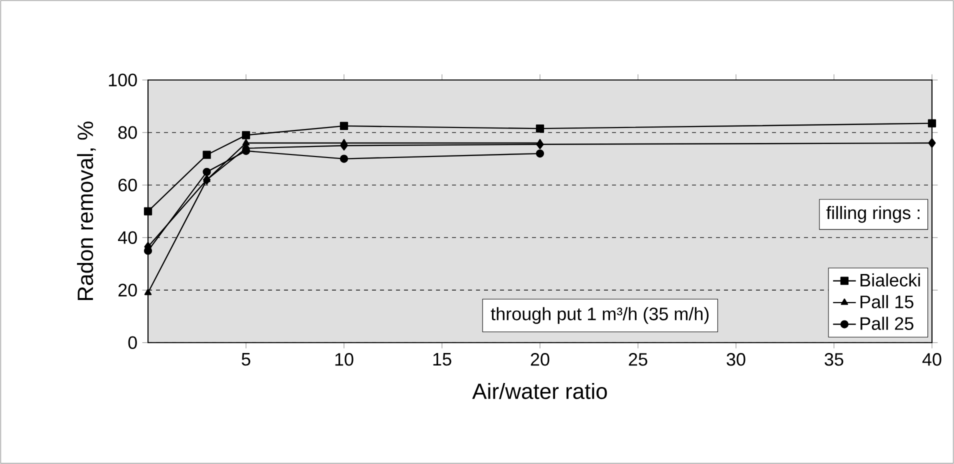 The width and height of the screenshot is (954, 464). What do you see at coordinates (638, 359) in the screenshot?
I see `x-tick-label: 25` at bounding box center [638, 359].